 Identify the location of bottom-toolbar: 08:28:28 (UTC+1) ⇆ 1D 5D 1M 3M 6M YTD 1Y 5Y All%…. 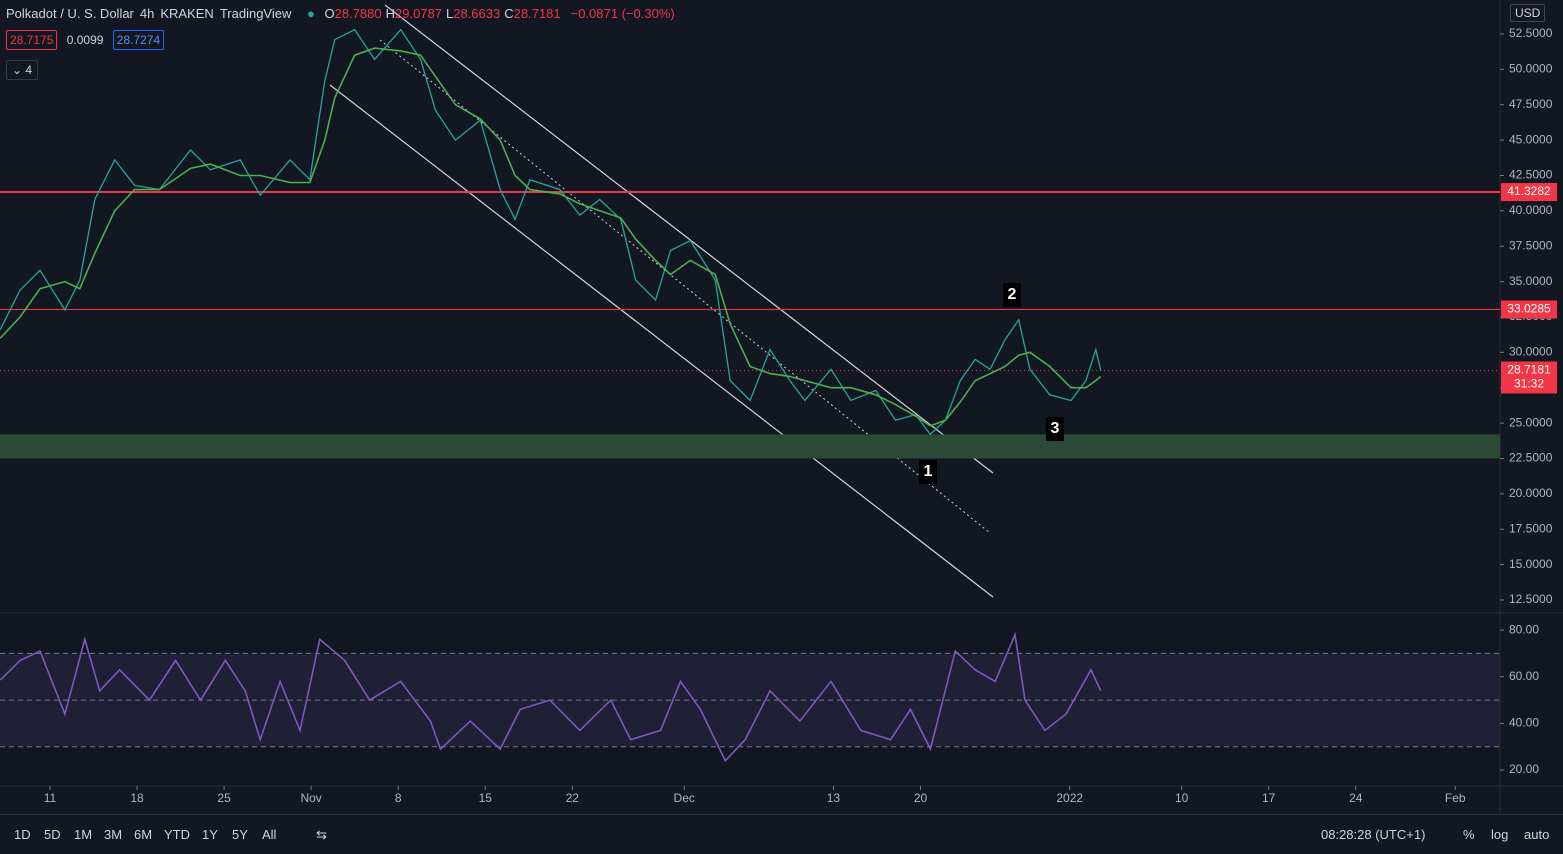
(781, 834).